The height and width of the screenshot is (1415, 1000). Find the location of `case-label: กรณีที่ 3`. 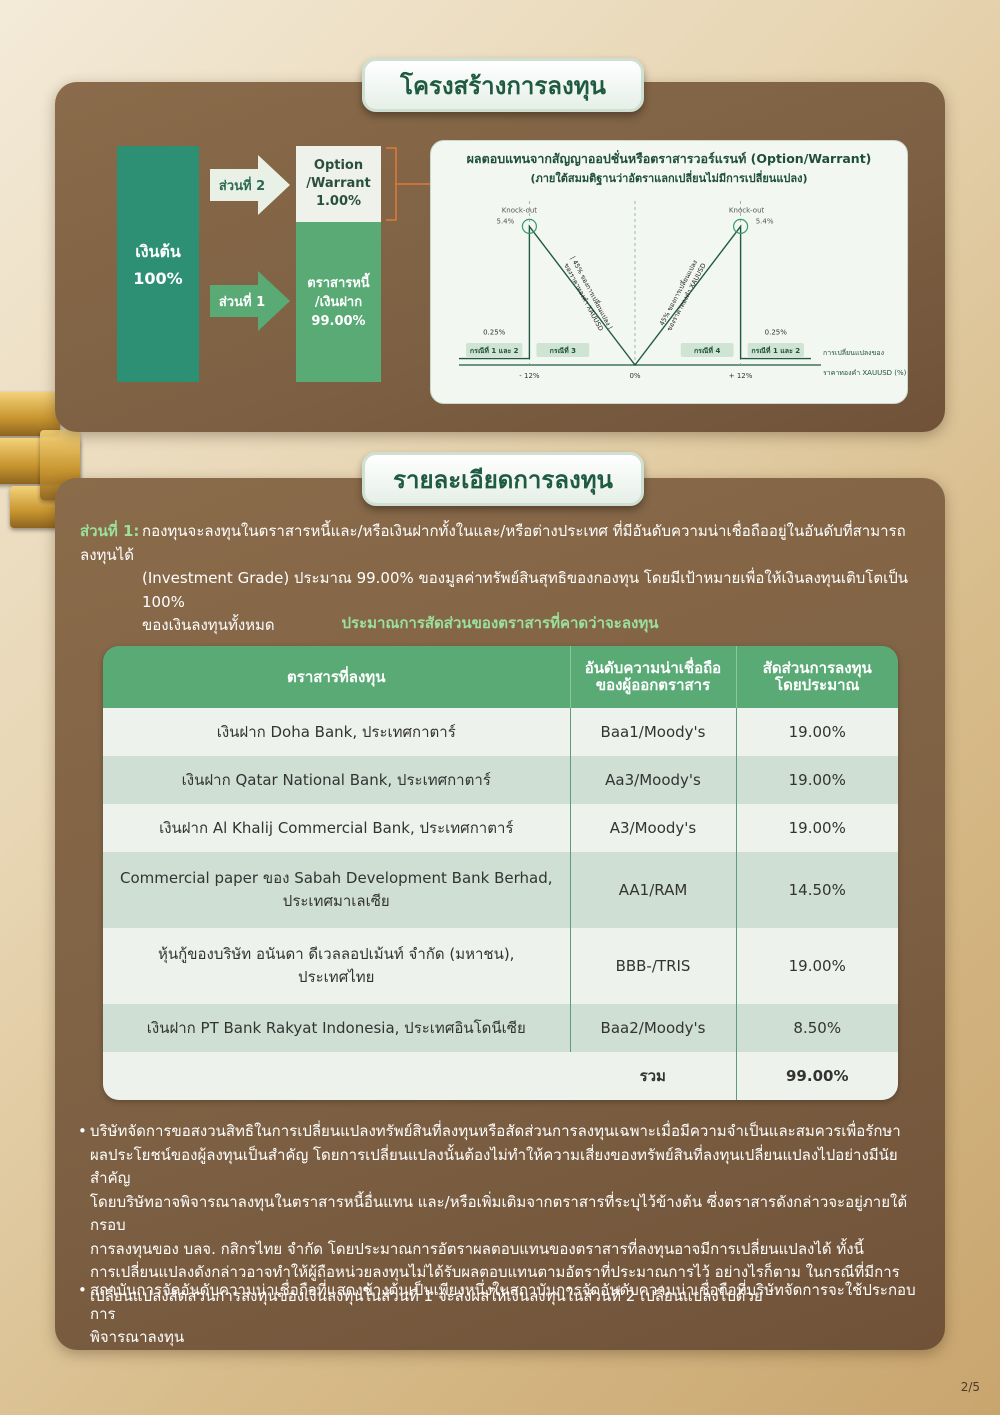

case-label: กรณีที่ 3 is located at coordinates (563, 350).